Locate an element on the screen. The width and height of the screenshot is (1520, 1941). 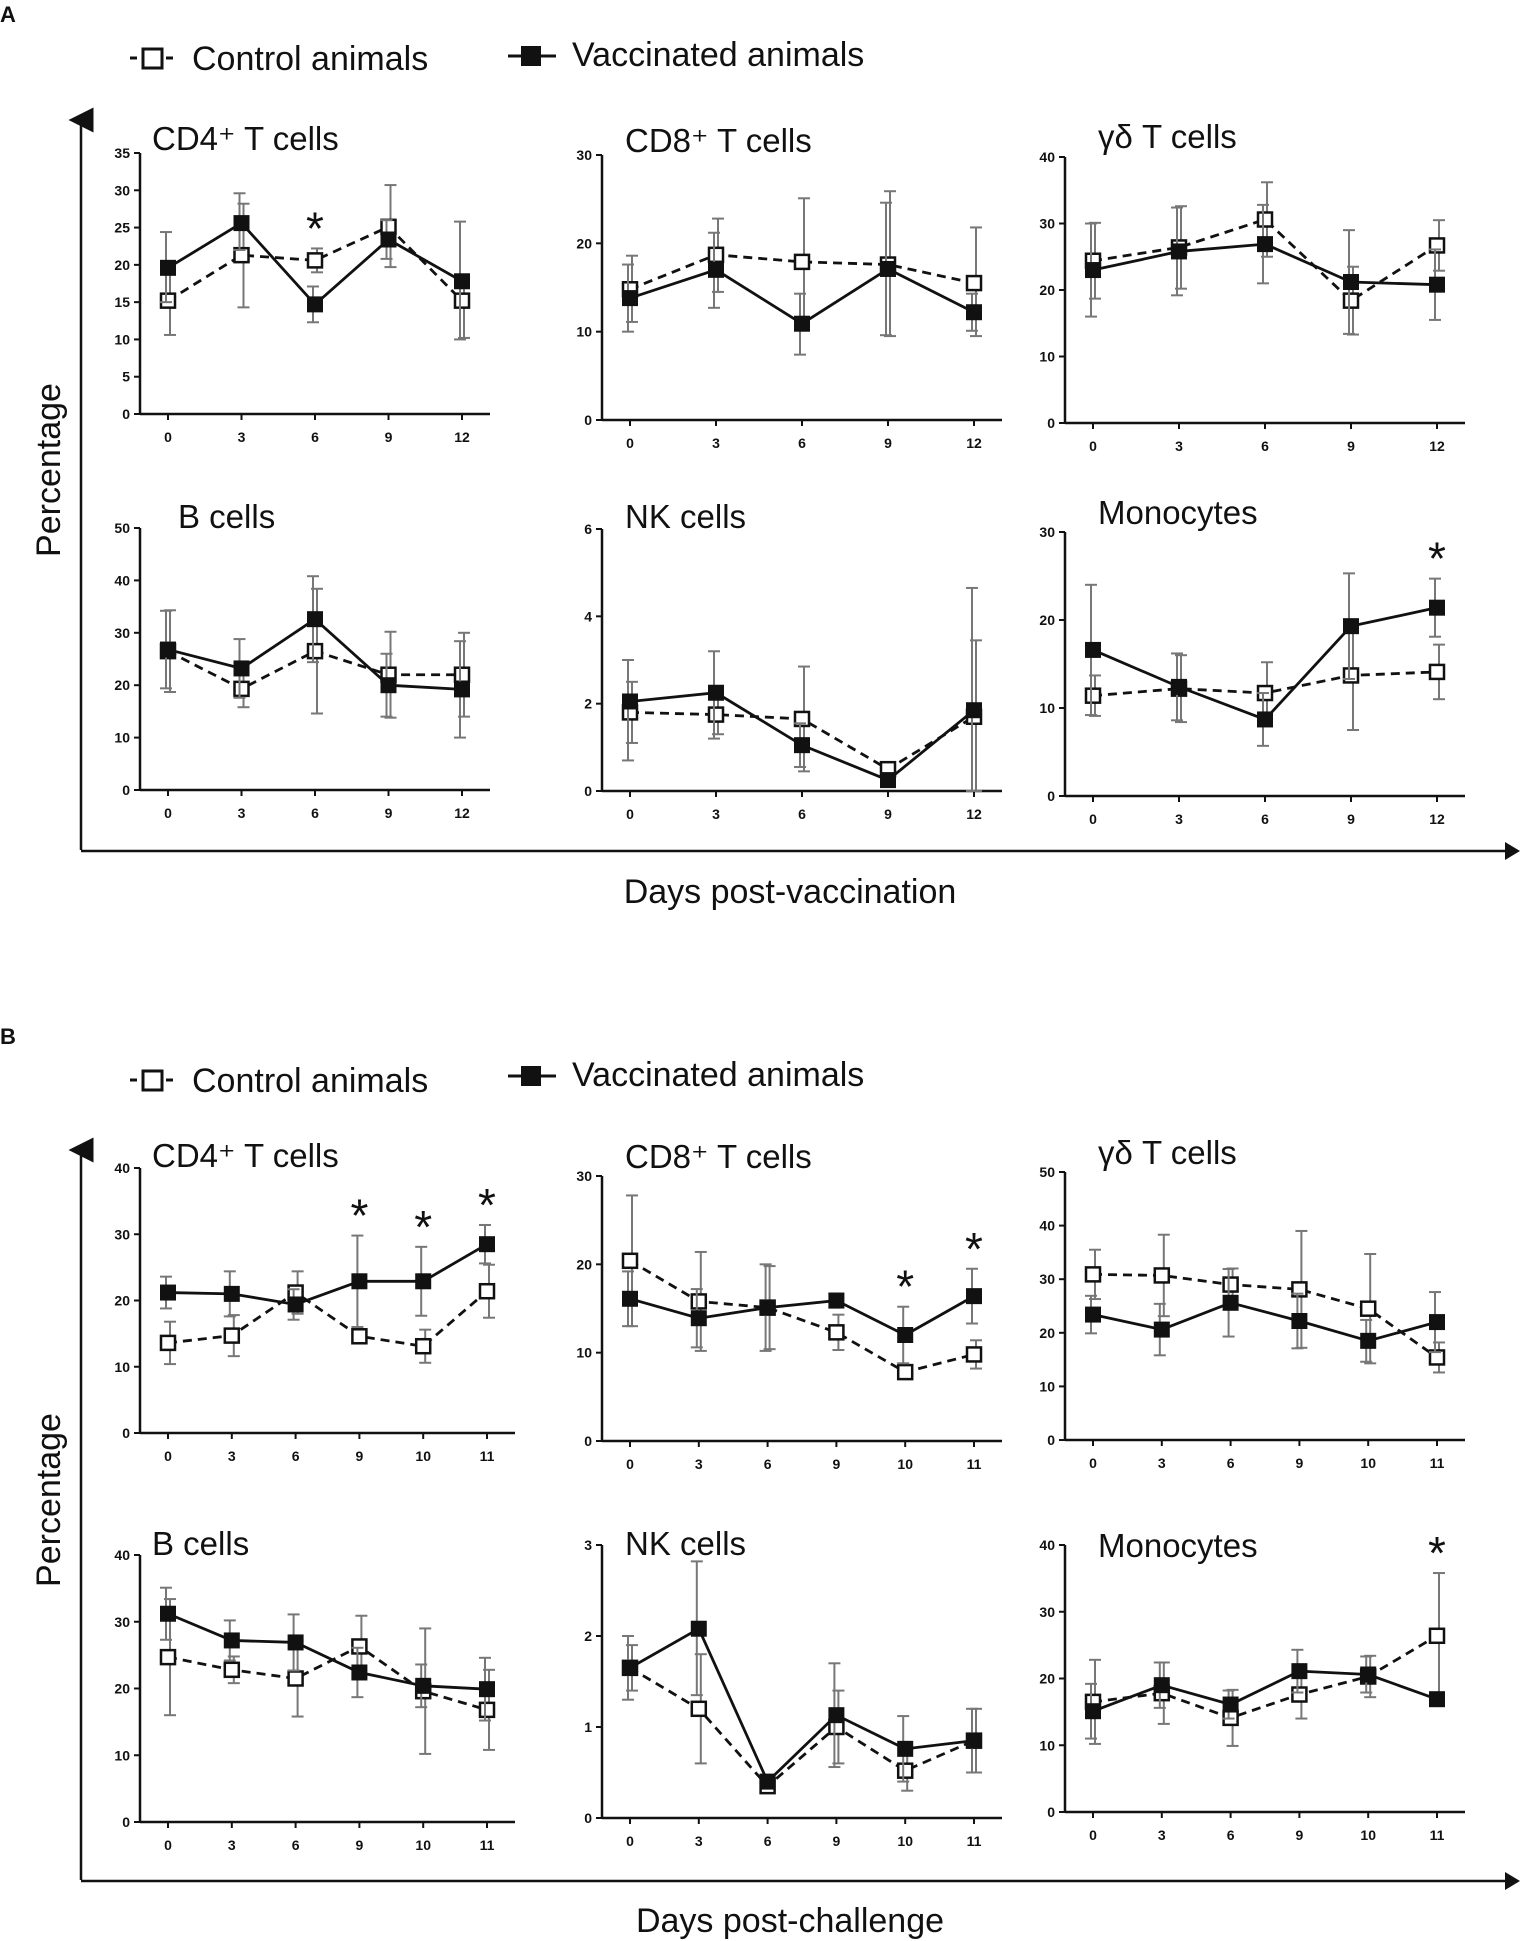
legend: Control animals Vaccinated animals is located at coordinates (497, 1078).